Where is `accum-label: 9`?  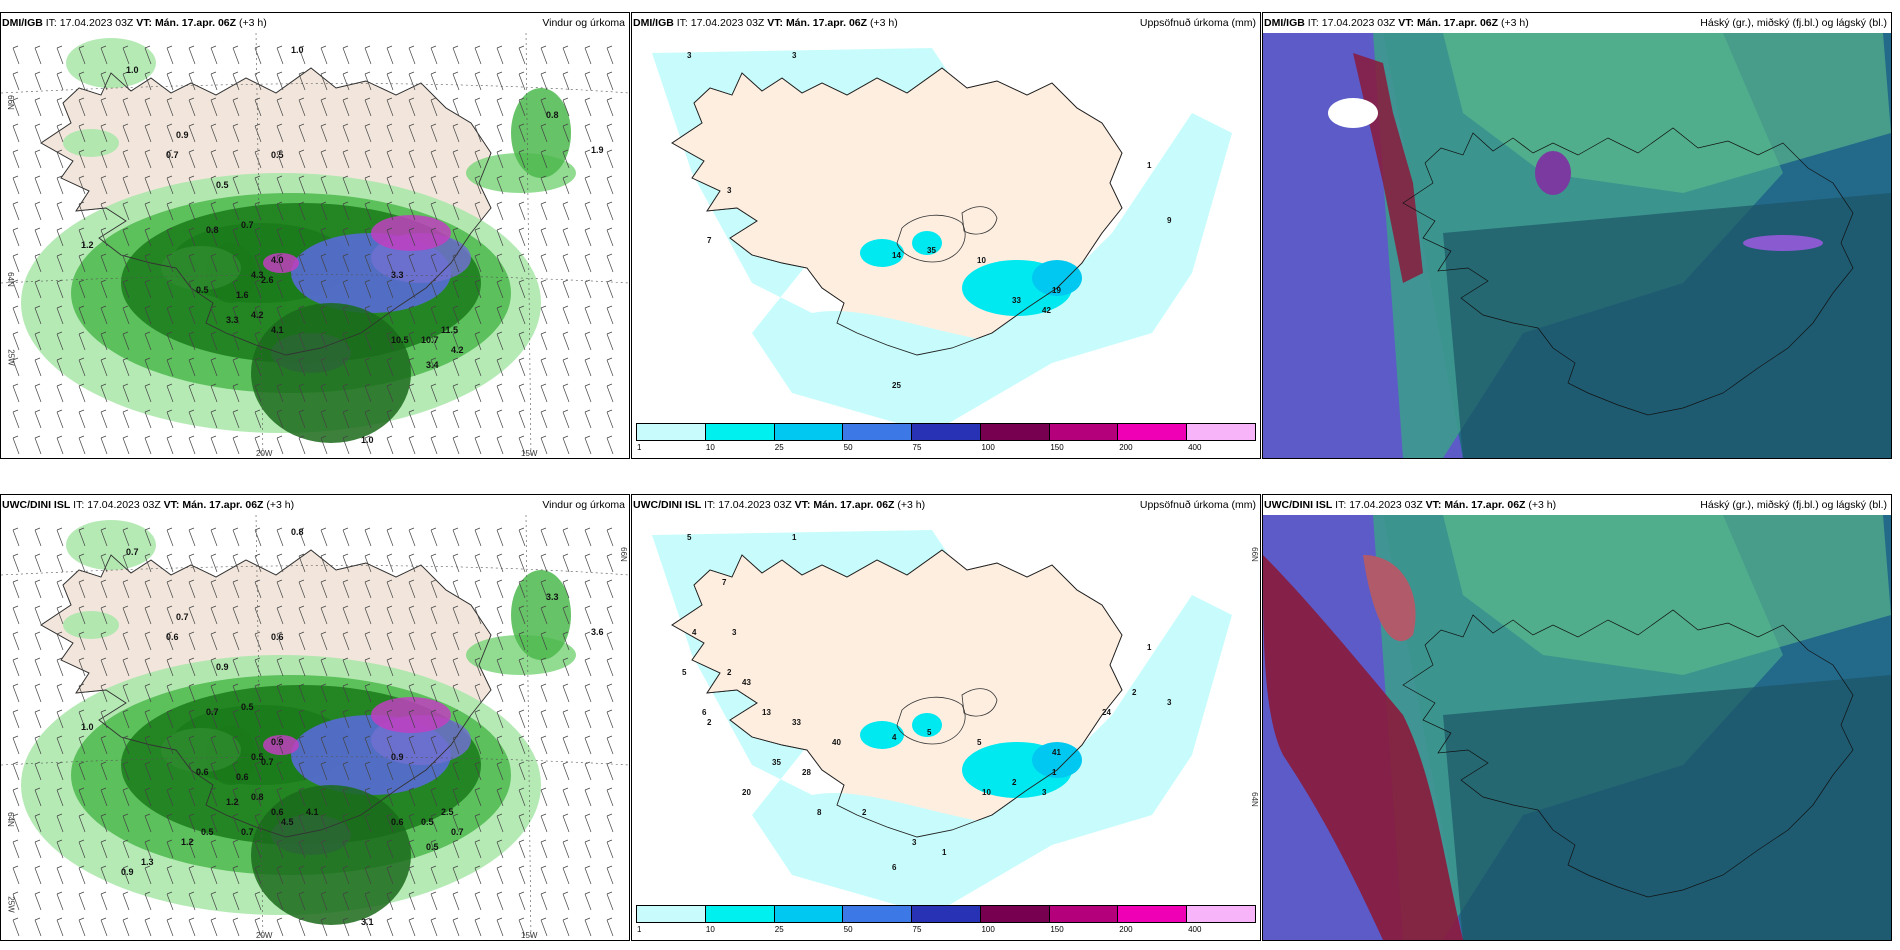
accum-label: 9 is located at coordinates (1169, 220).